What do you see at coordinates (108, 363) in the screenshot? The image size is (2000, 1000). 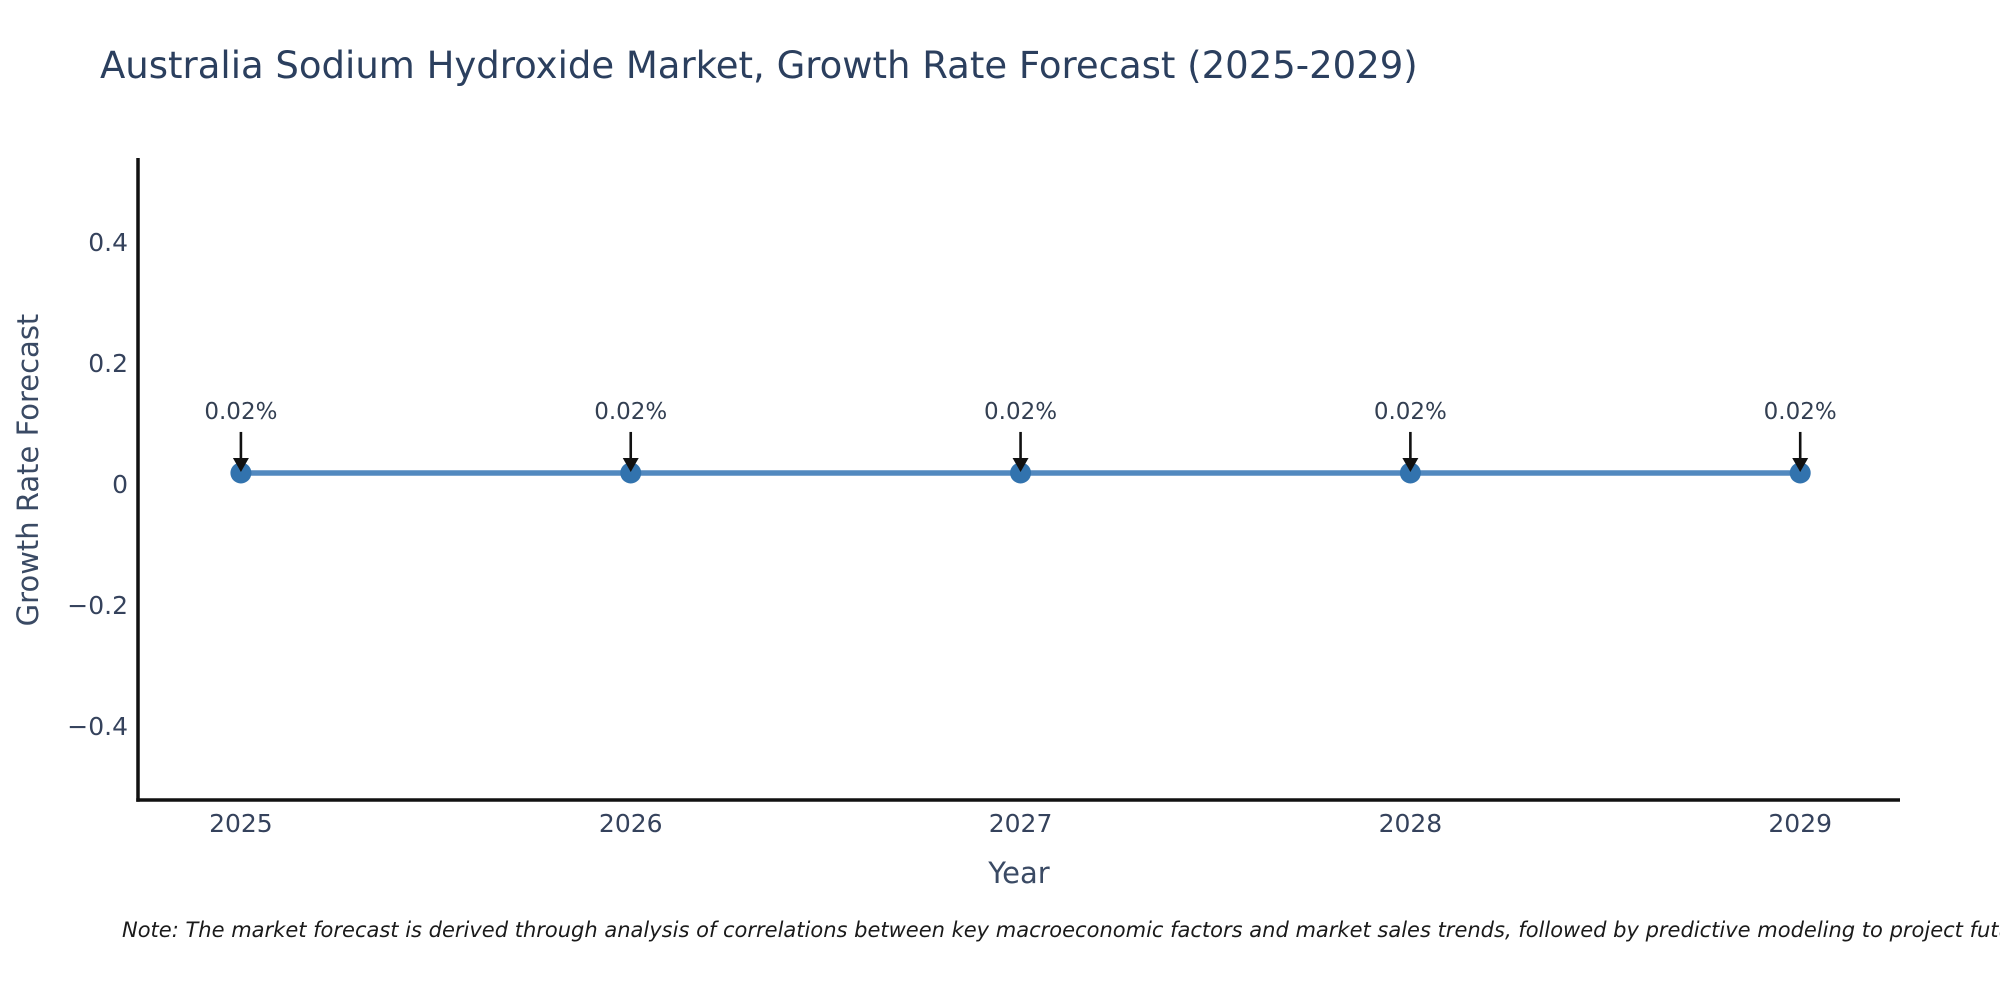 I see `y-tick-label: 0.2` at bounding box center [108, 363].